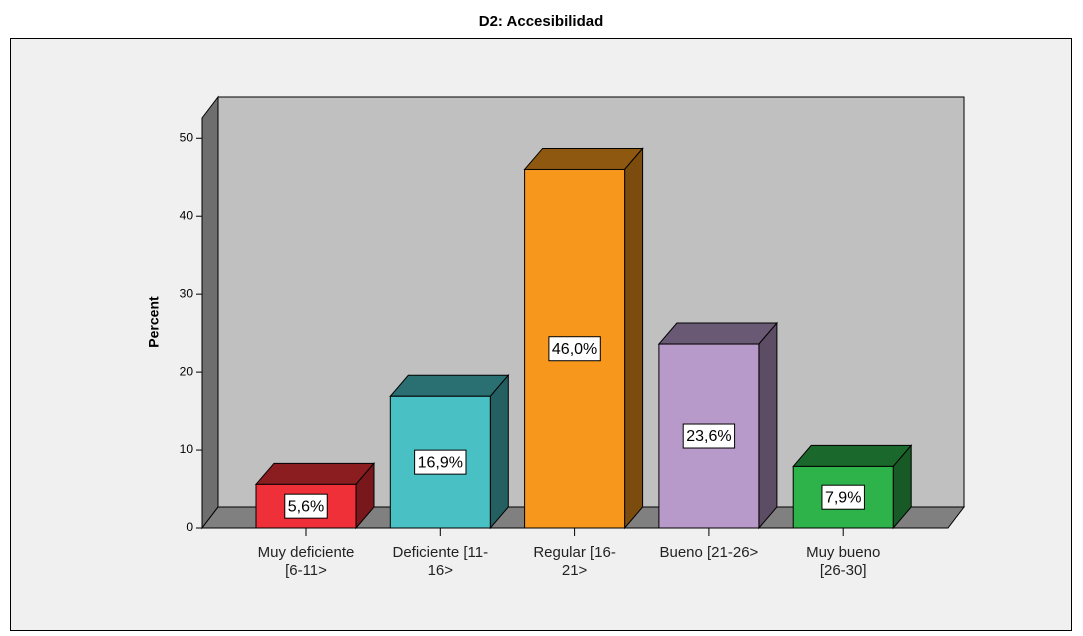 This screenshot has height=636, width=1083. Describe the element at coordinates (187, 215) in the screenshot. I see `y-tick-label: 40` at that location.